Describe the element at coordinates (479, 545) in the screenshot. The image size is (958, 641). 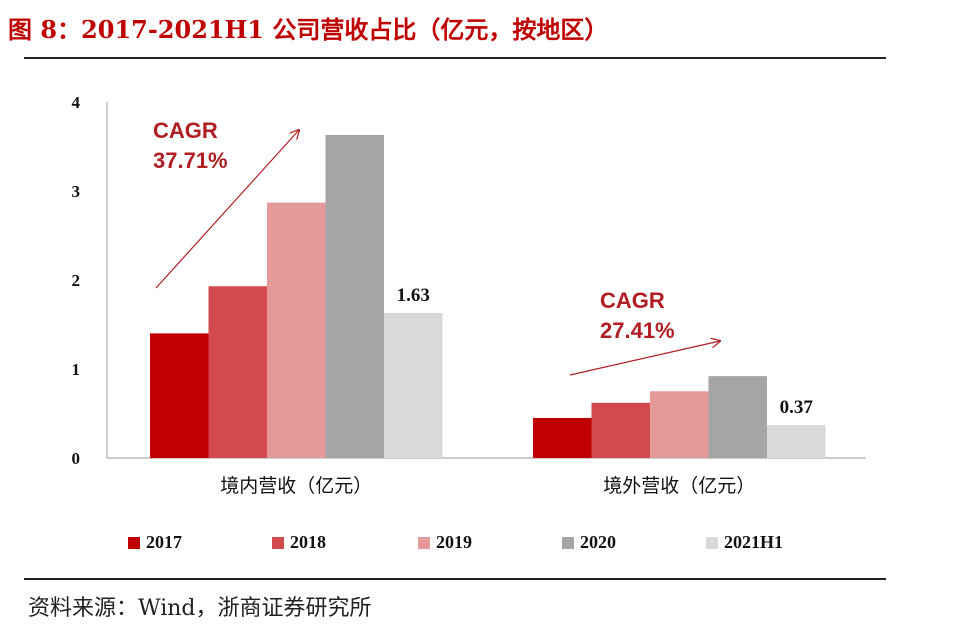
I see `chart-legend: 2017 2018 2019 2020 2021H1` at that location.